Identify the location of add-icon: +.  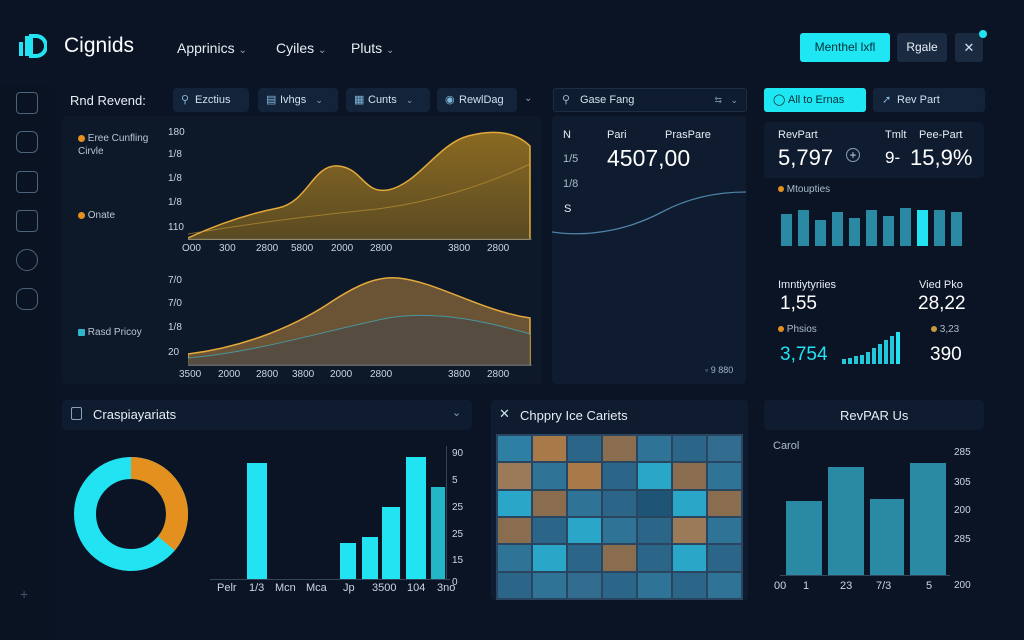
(24, 594).